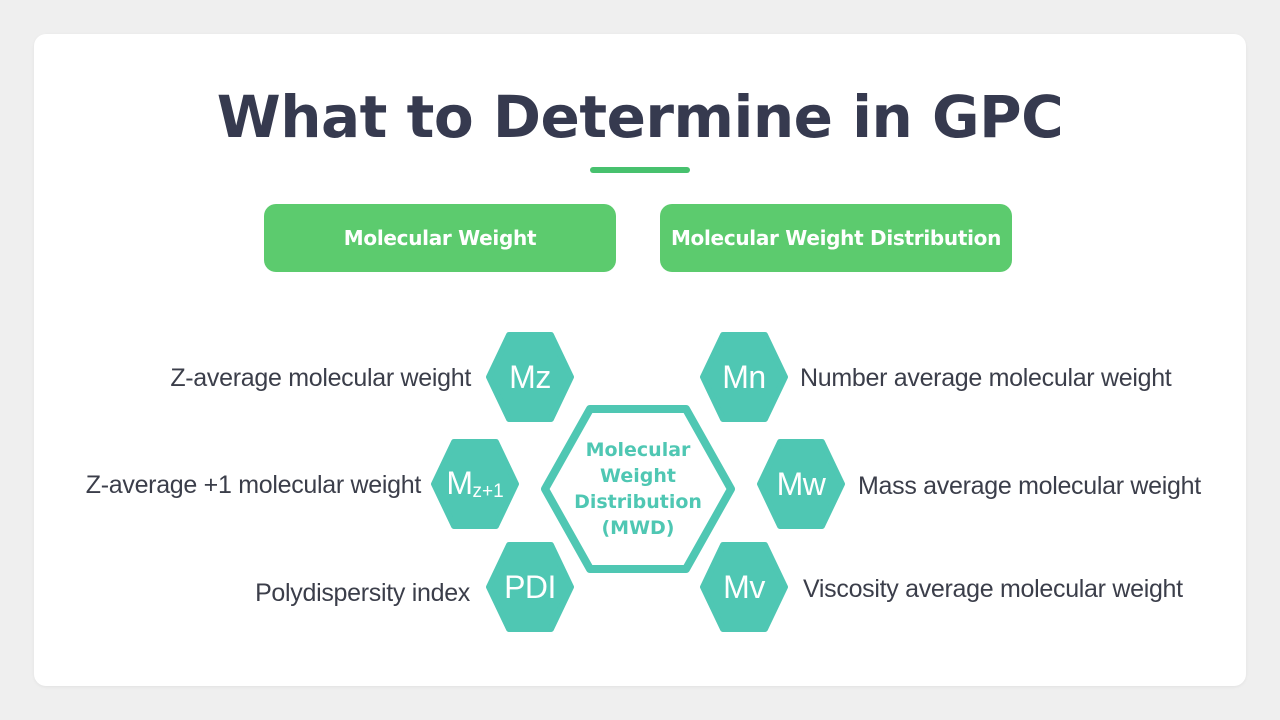 The height and width of the screenshot is (720, 1280). What do you see at coordinates (1029, 486) in the screenshot?
I see `description-mw: Mass average molecular weight` at bounding box center [1029, 486].